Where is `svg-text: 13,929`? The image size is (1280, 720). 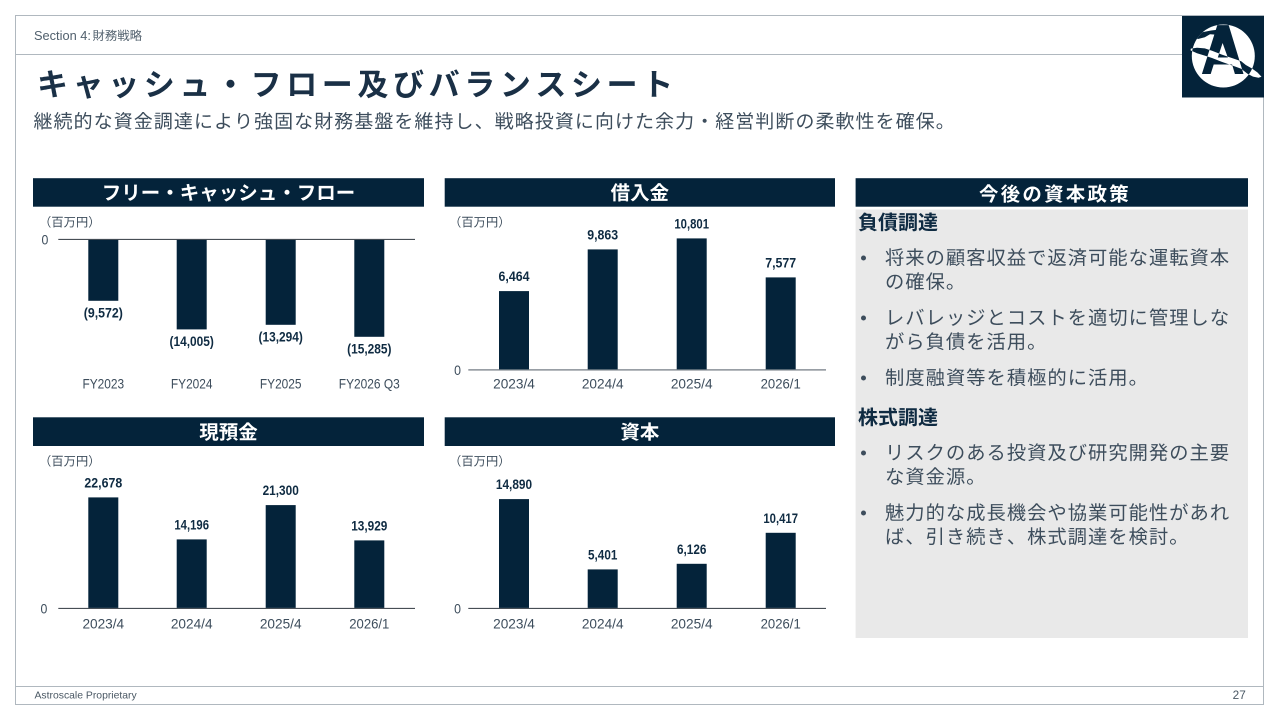 svg-text: 13,929 is located at coordinates (369, 525).